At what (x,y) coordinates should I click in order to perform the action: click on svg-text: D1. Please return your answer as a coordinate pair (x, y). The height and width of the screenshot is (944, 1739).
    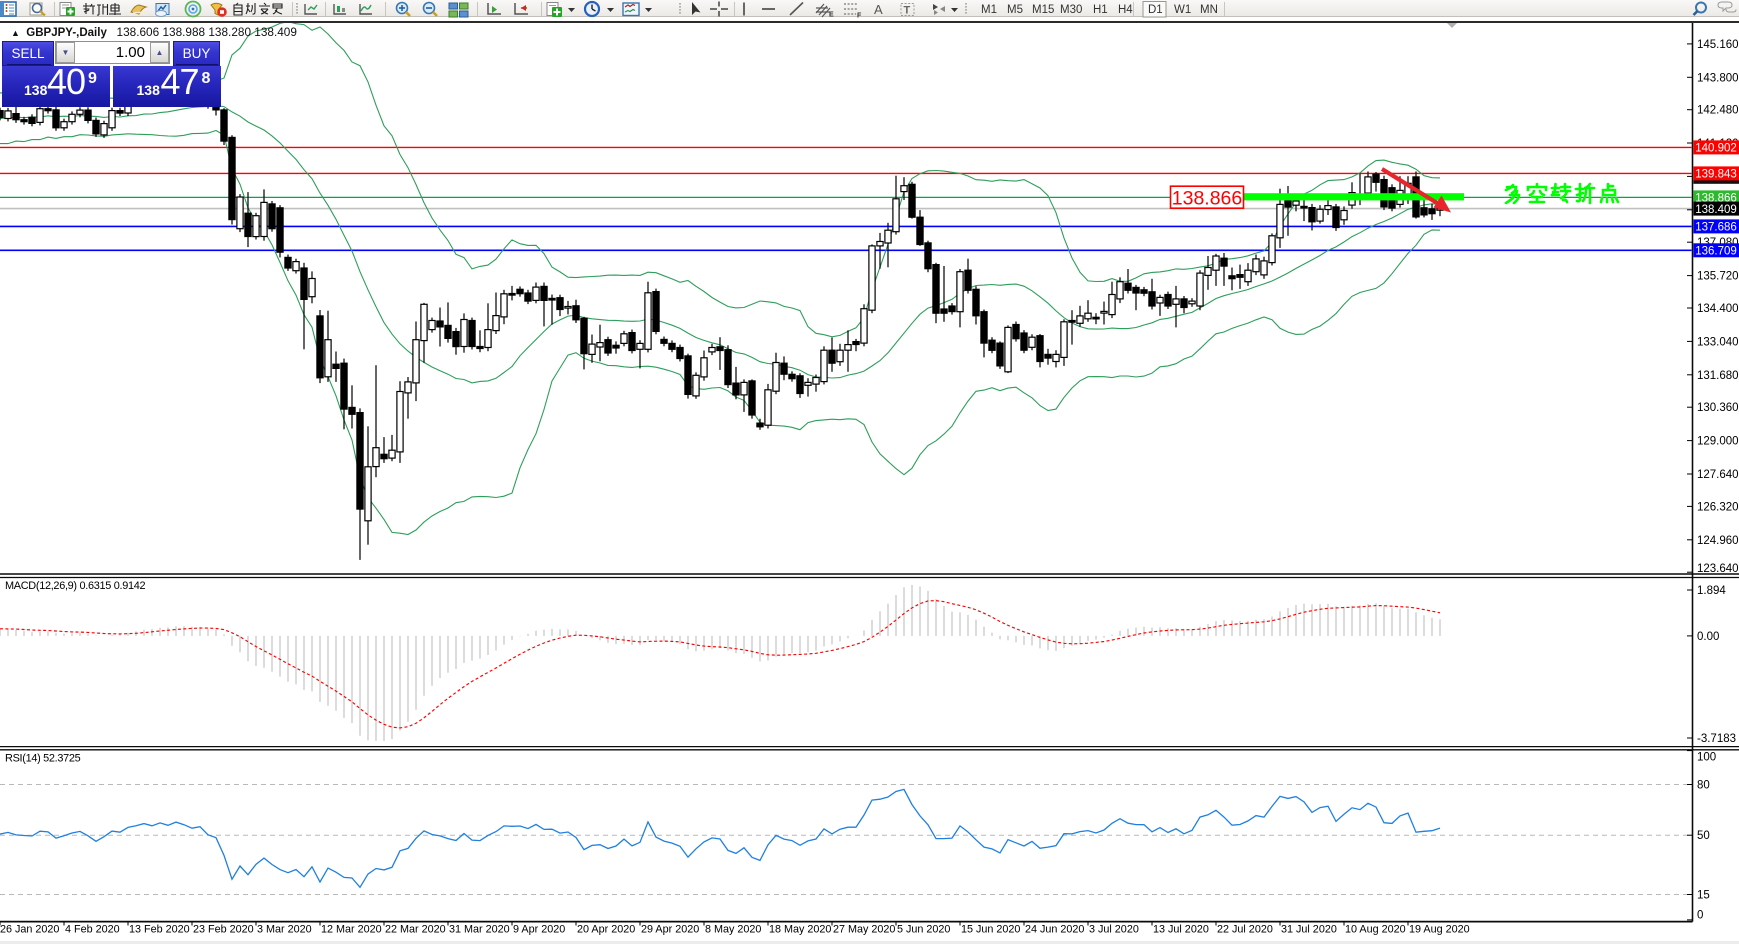
    Looking at the image, I should click on (1155, 10).